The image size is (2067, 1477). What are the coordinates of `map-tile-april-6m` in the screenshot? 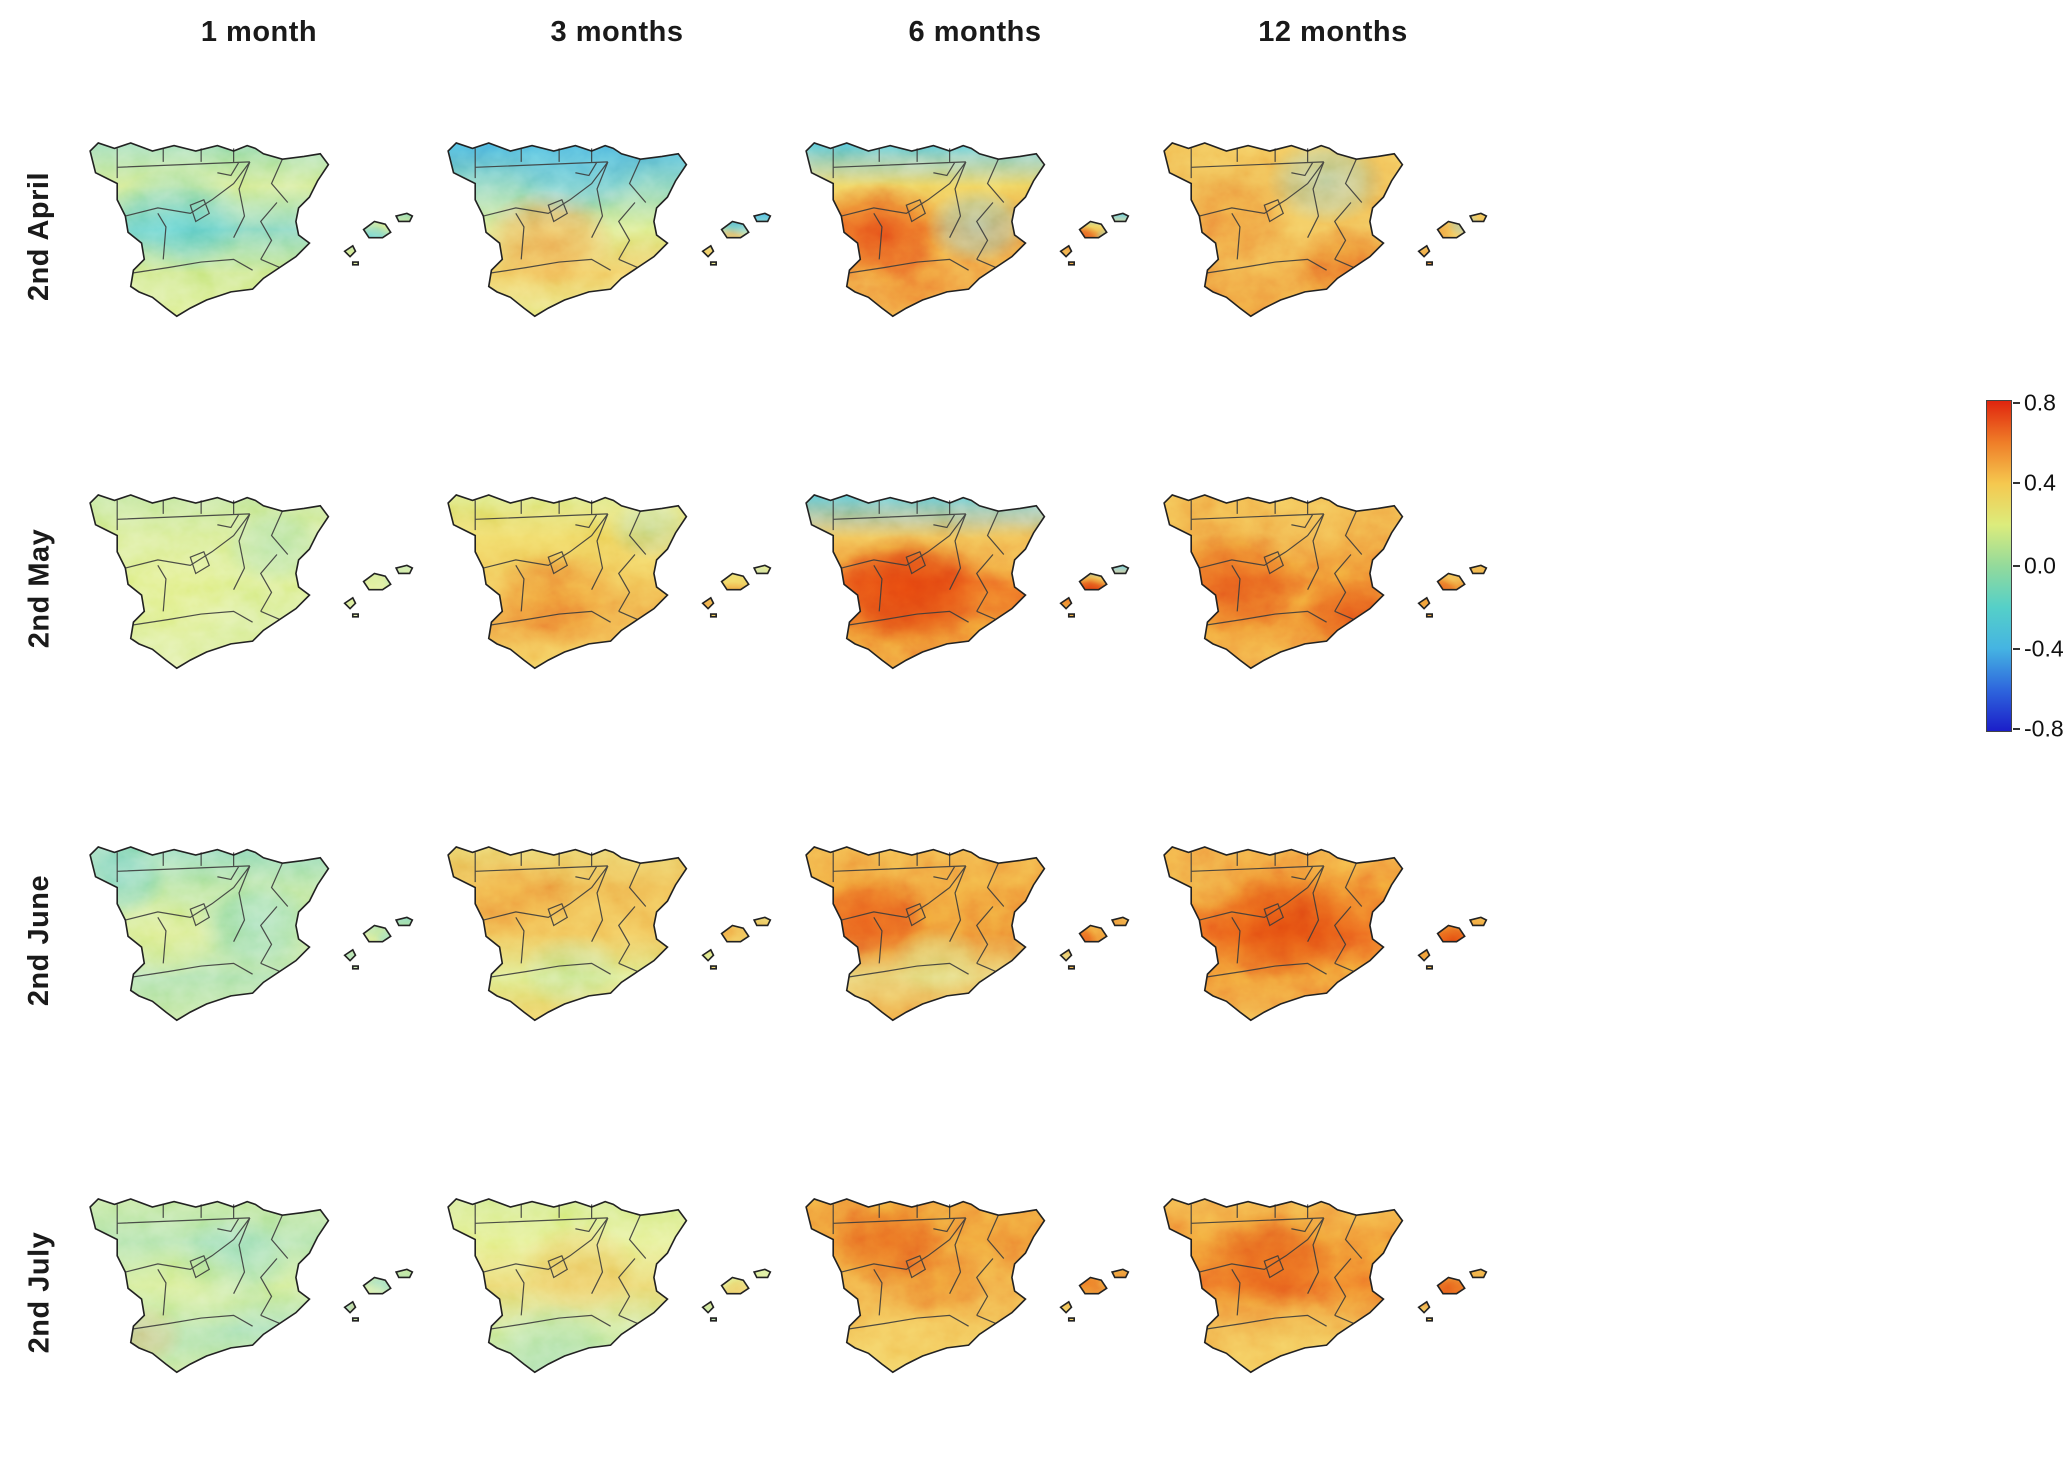 It's located at (975, 236).